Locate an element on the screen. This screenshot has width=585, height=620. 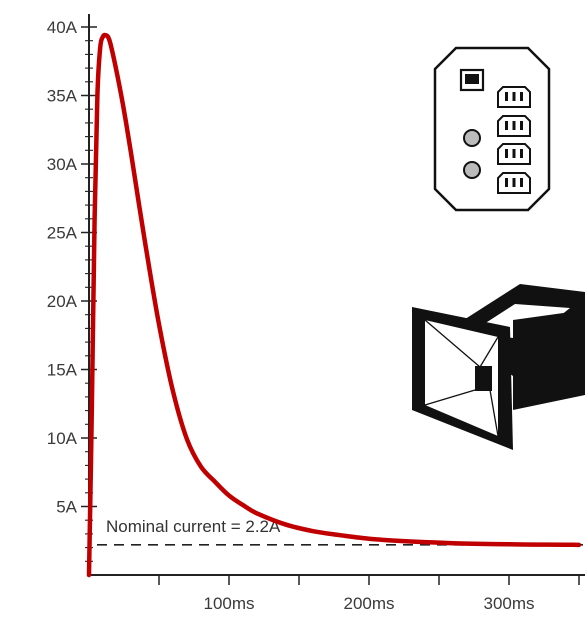
y-tick-label: 40A is located at coordinates (62, 27).